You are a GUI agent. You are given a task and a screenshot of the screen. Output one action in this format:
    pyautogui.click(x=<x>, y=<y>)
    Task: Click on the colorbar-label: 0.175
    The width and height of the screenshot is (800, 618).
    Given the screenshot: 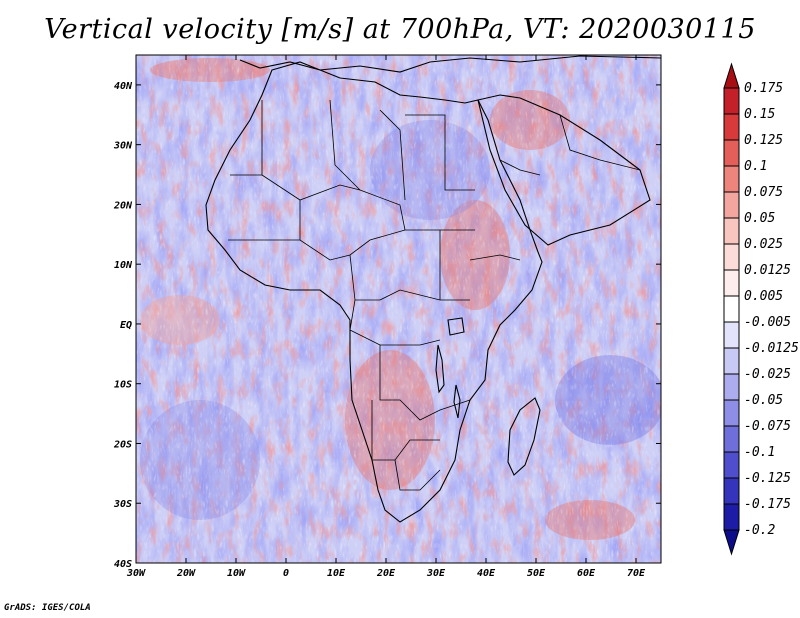 What is the action you would take?
    pyautogui.click(x=763, y=88)
    